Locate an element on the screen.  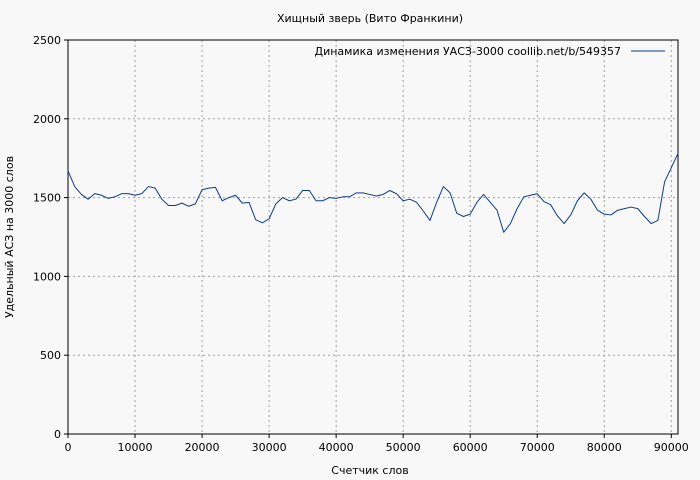
y-tick-label: 1000 is located at coordinates (47, 276).